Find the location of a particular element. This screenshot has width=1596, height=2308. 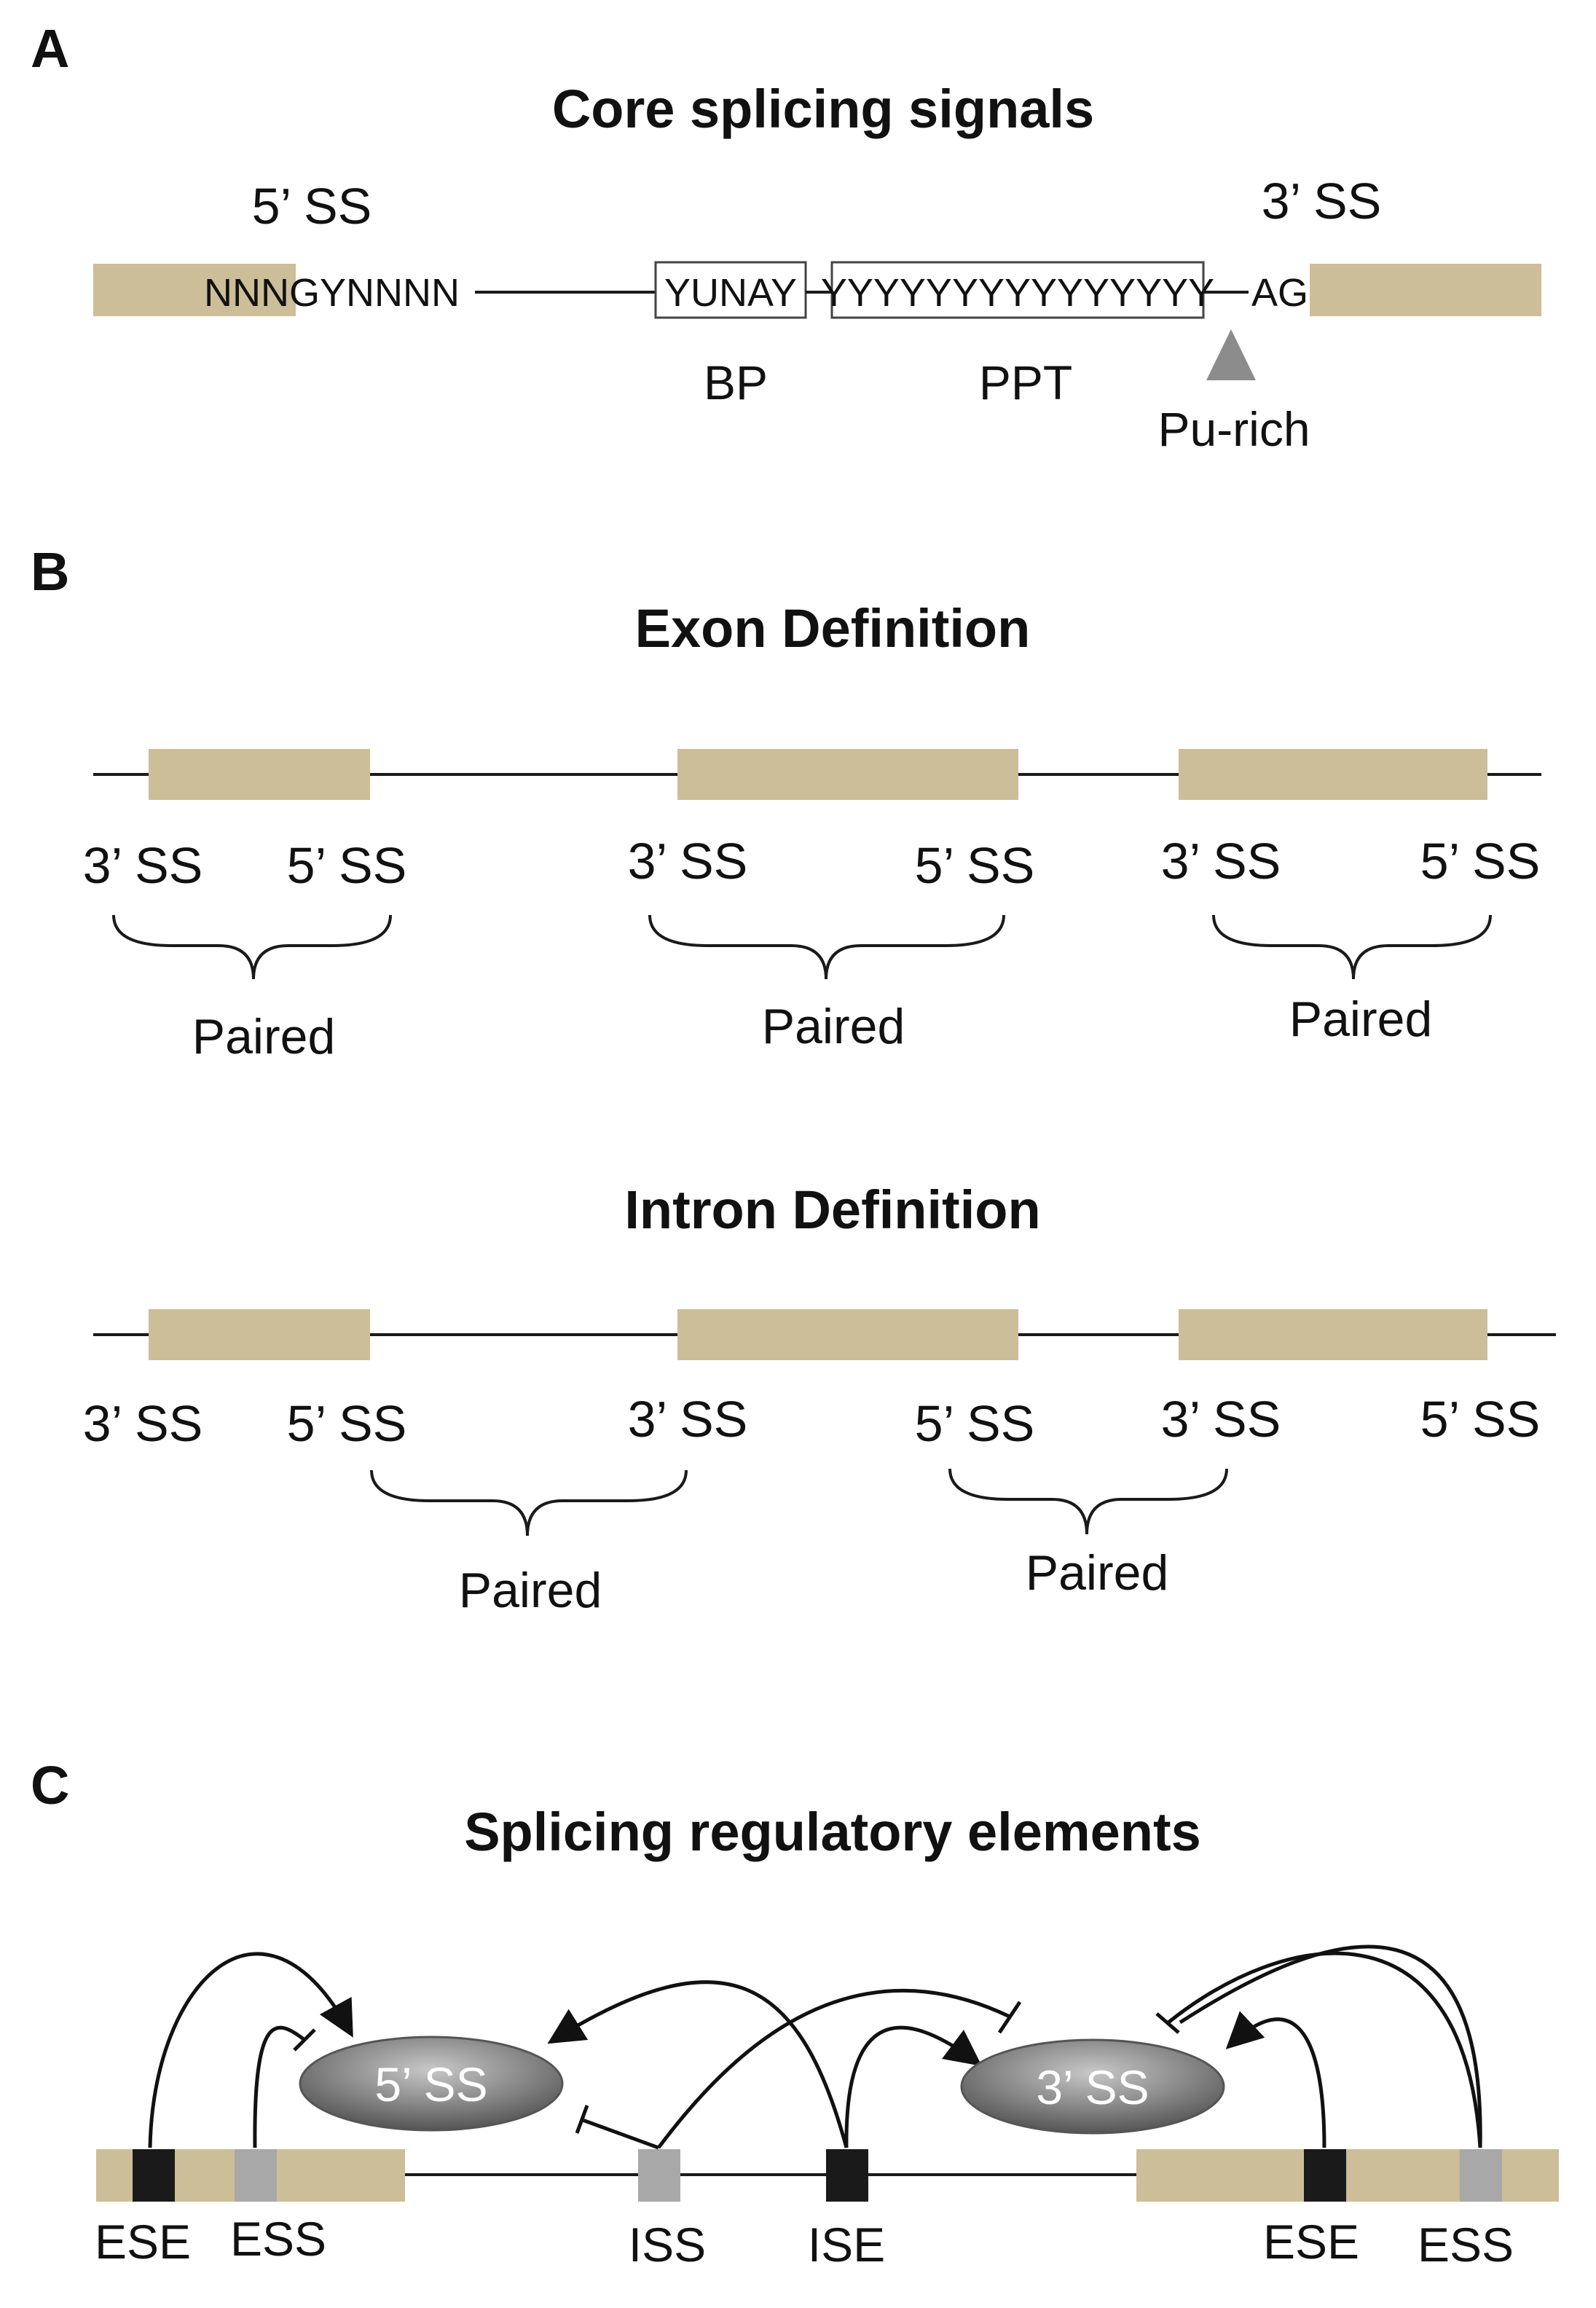

bp-box is located at coordinates (730, 290).